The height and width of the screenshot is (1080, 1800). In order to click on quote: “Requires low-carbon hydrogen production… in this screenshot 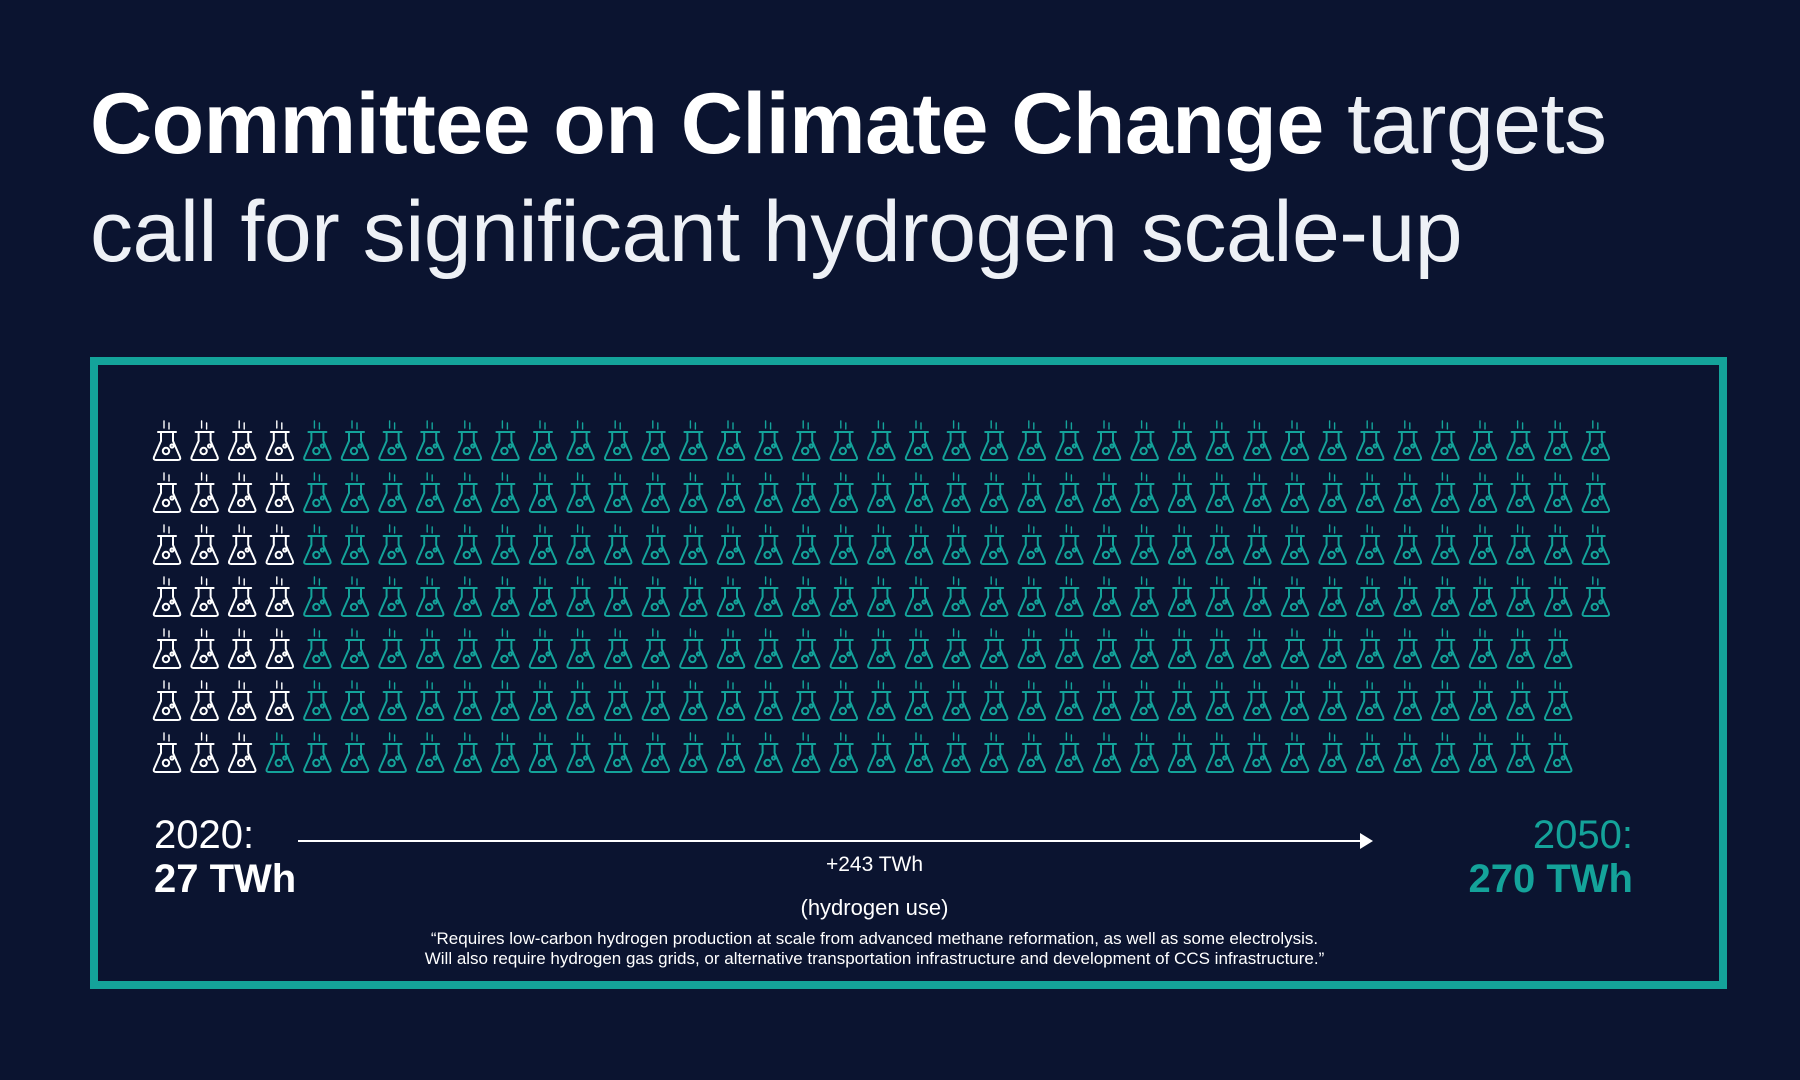, I will do `click(874, 949)`.